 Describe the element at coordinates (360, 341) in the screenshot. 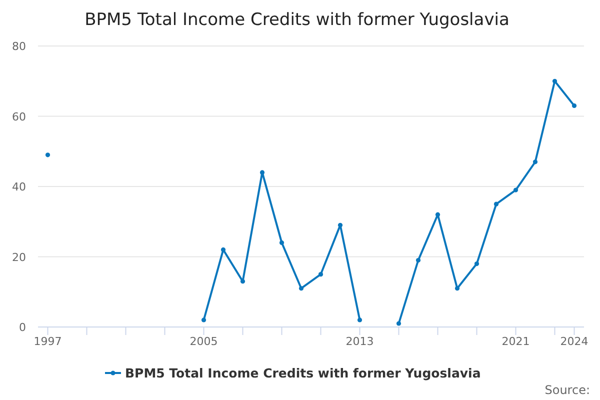

I see `x-tick-label: 2013` at that location.